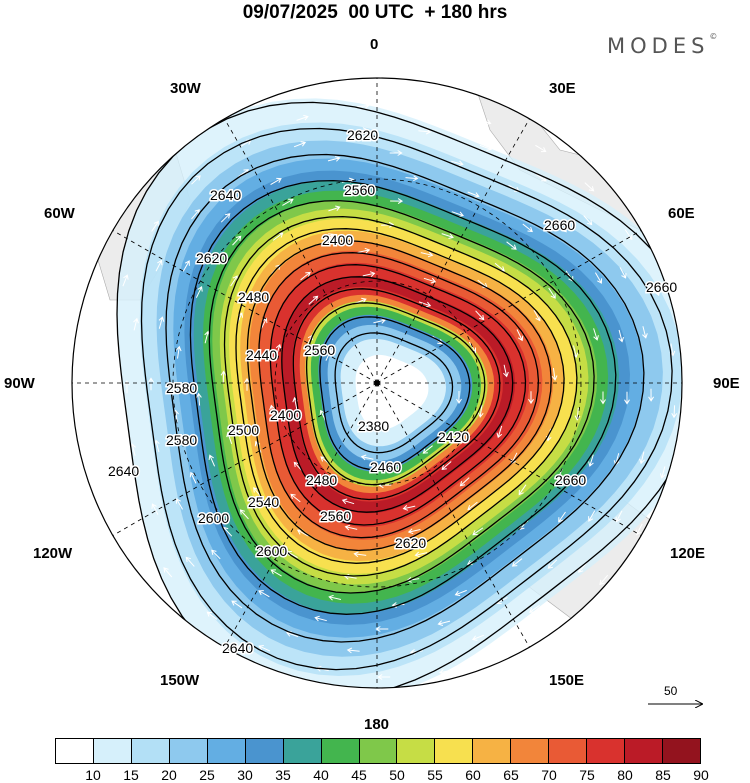 This screenshot has height=783, width=750. Describe the element at coordinates (373, 426) in the screenshot. I see `contour-label: 2380` at that location.